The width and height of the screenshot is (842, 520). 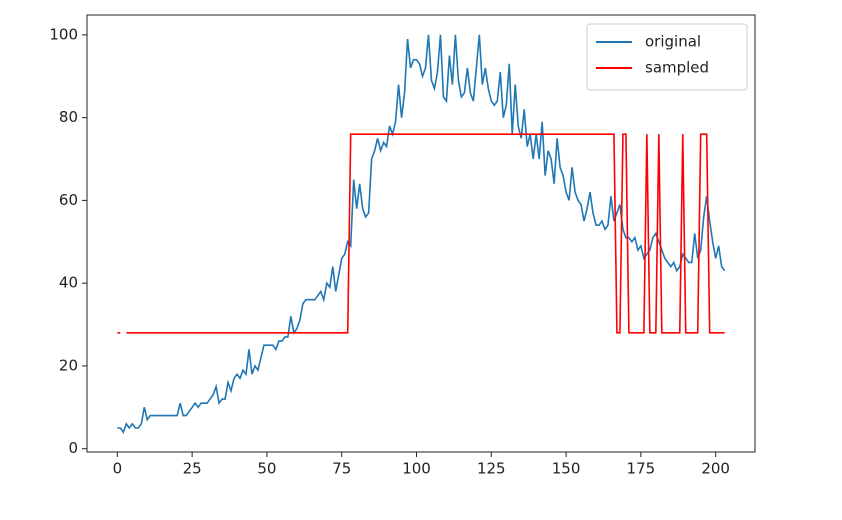 I want to click on legend-box, so click(x=667, y=57).